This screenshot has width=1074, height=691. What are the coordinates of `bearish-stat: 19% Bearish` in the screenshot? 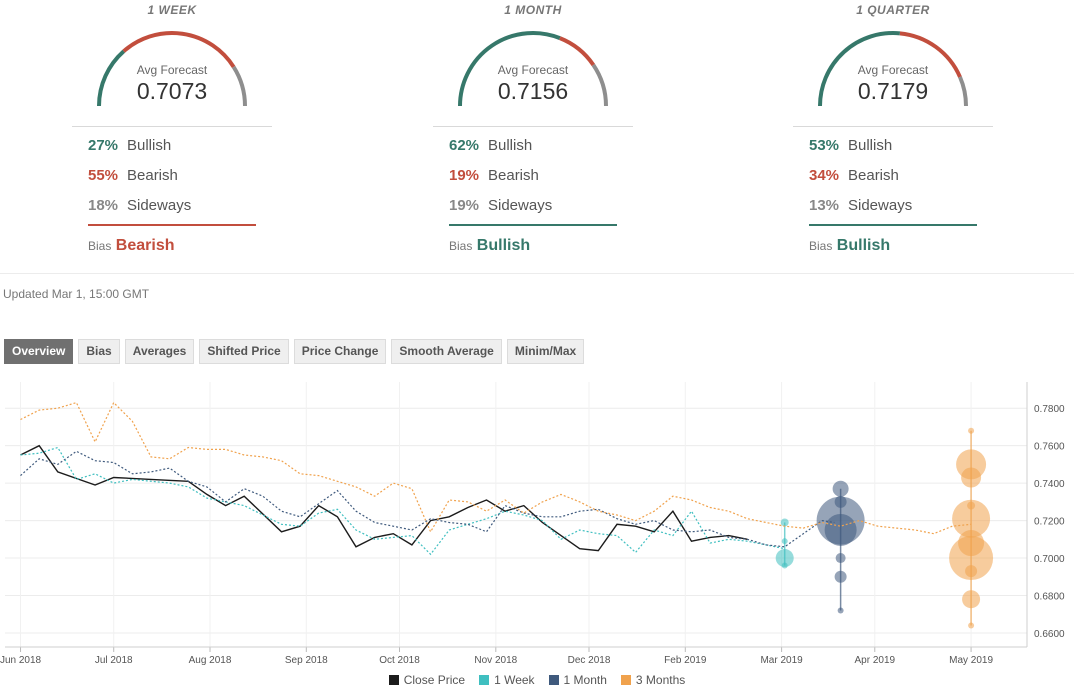 It's located at (494, 175).